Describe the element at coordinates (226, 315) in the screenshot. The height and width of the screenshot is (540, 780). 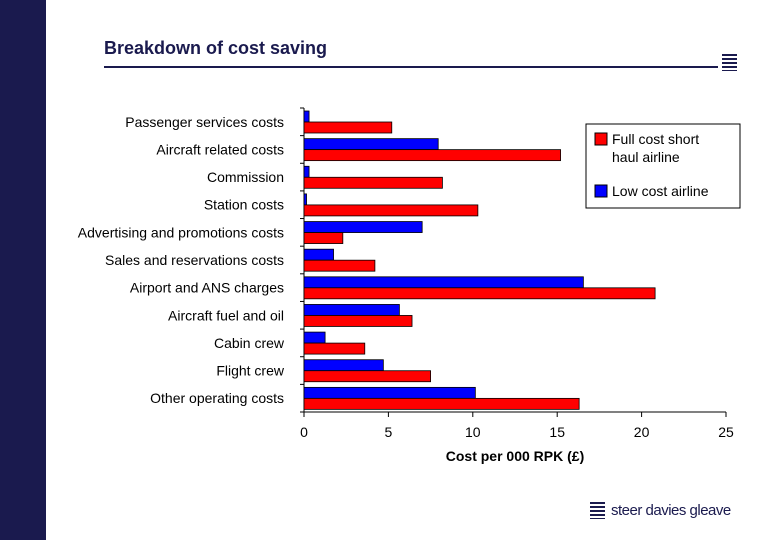
I see `category-label: Aircraft fuel and oil` at that location.